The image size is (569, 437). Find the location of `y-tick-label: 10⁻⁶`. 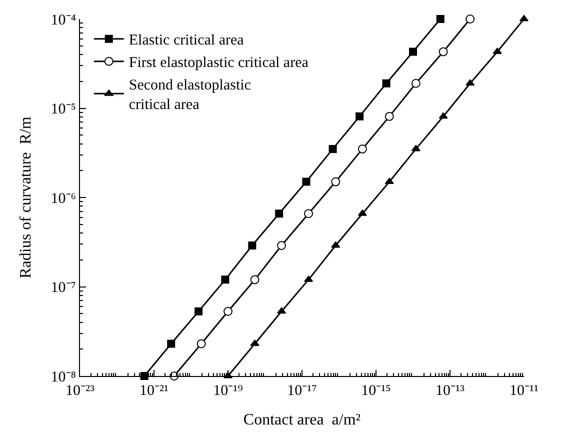

y-tick-label: 10⁻⁶ is located at coordinates (63, 198).